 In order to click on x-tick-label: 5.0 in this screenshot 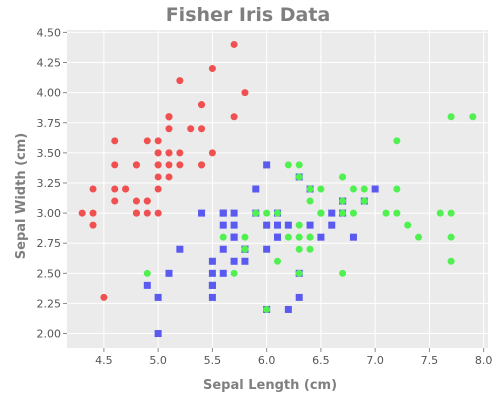, I will do `click(158, 360)`.